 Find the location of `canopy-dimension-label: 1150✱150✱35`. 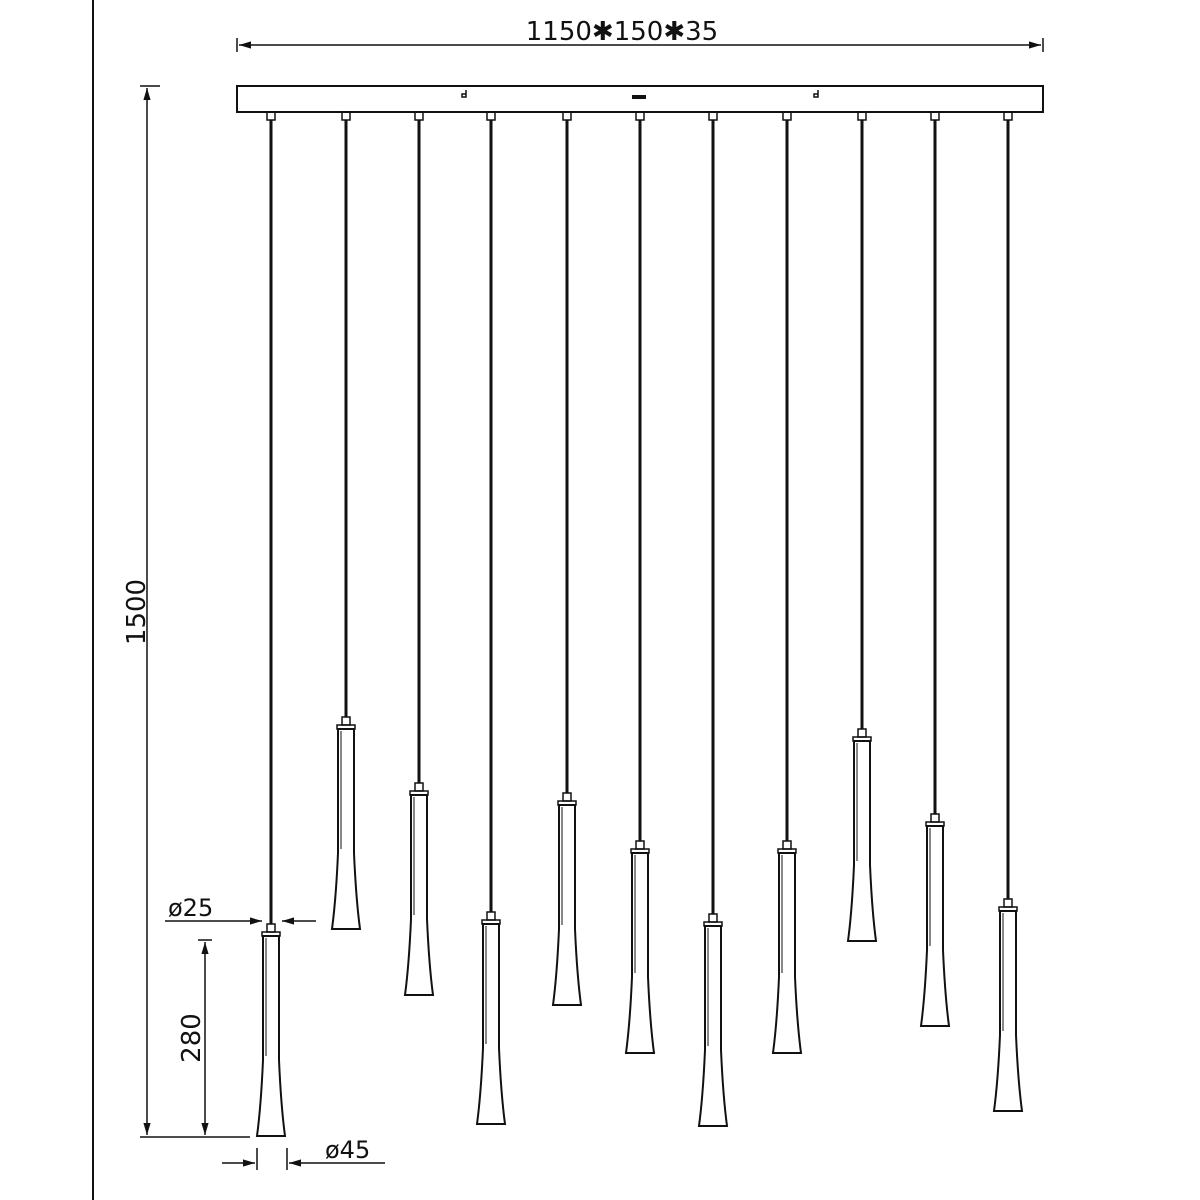

canopy-dimension-label: 1150✱150✱35 is located at coordinates (622, 32).